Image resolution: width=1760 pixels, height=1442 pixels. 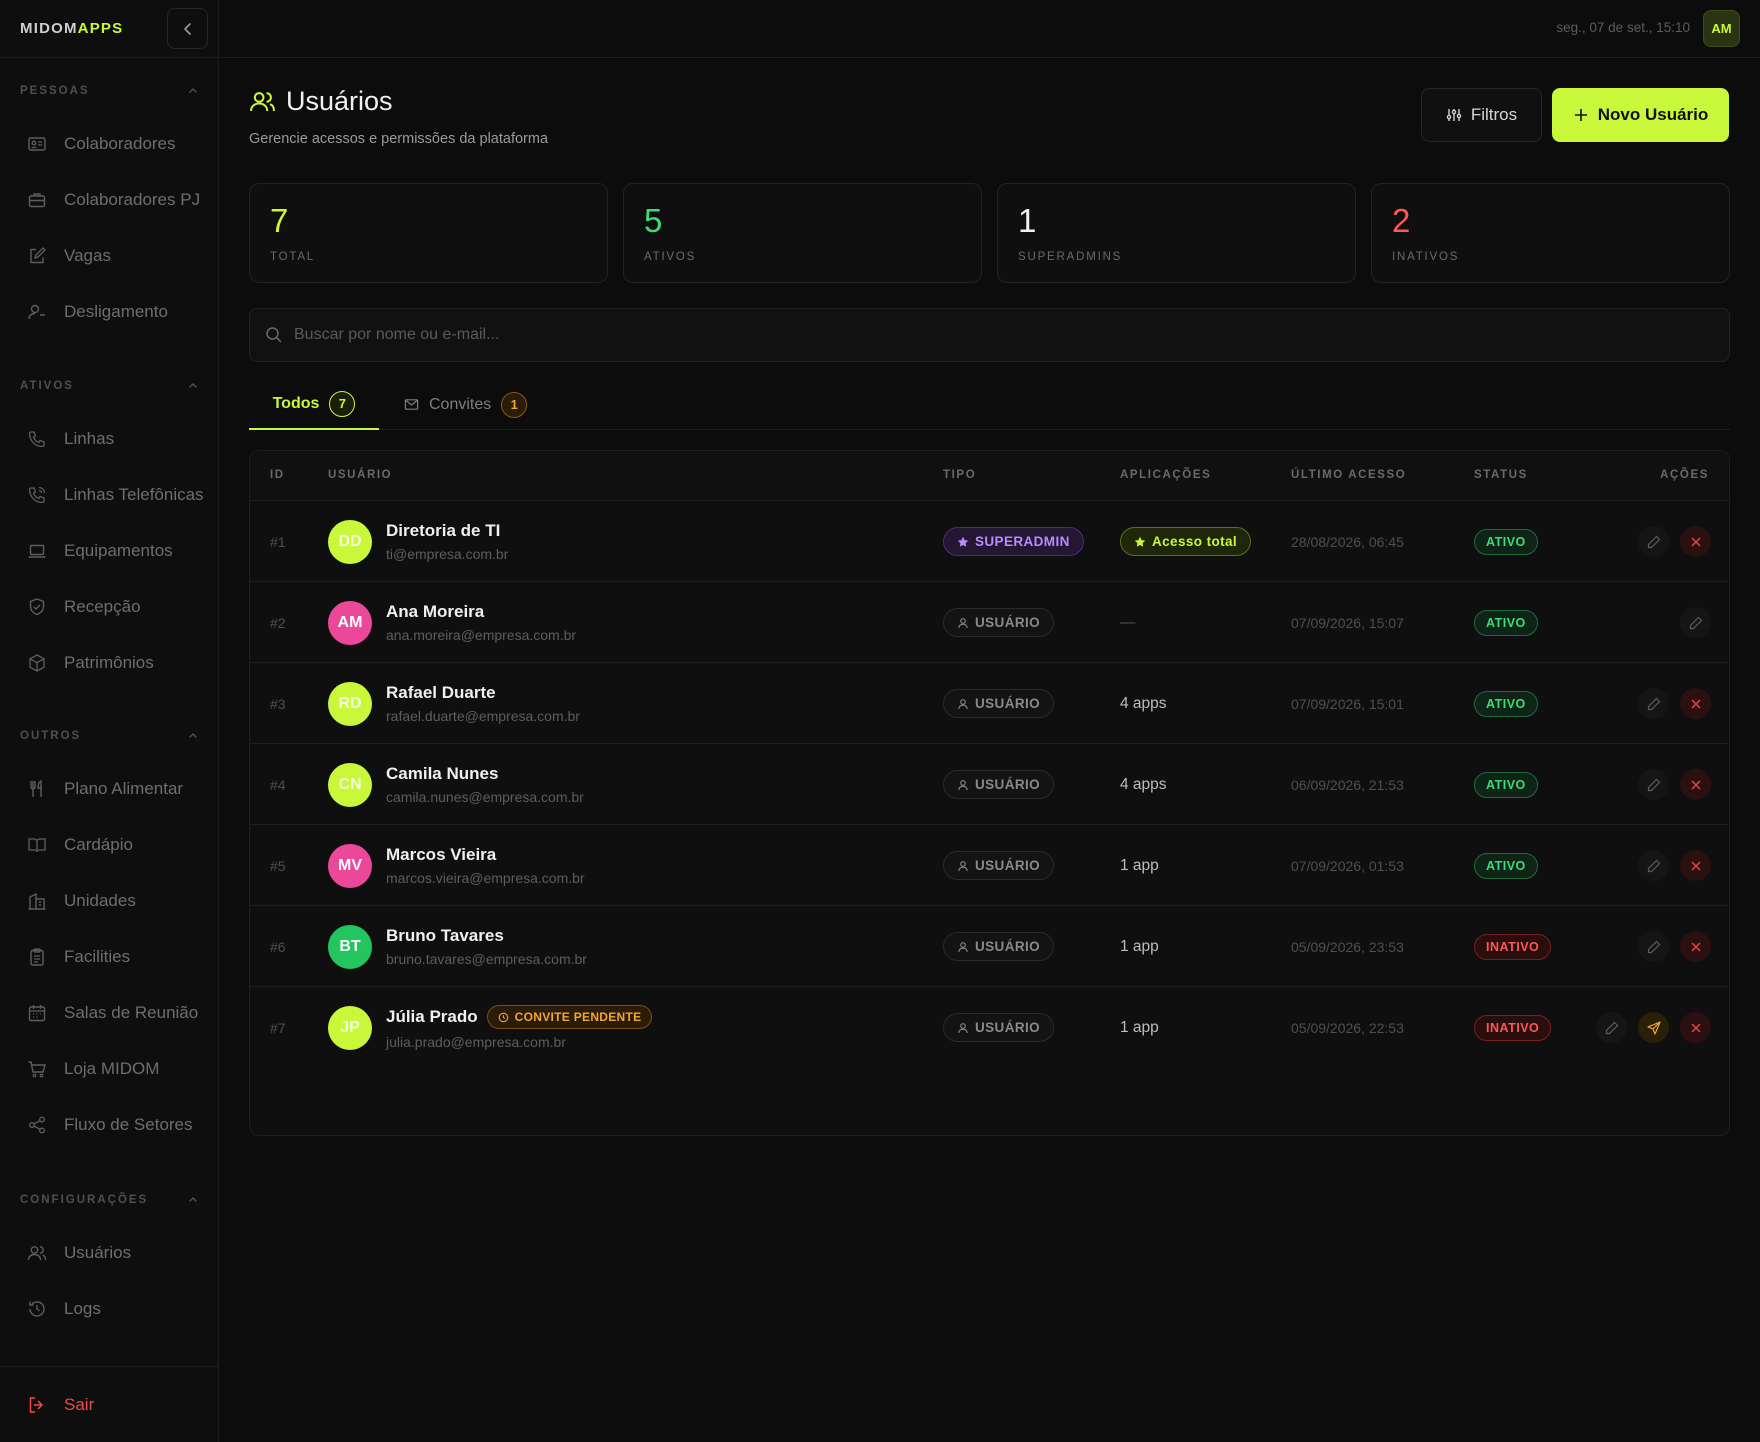 I want to click on collapse-sidebar-button, so click(x=187, y=28).